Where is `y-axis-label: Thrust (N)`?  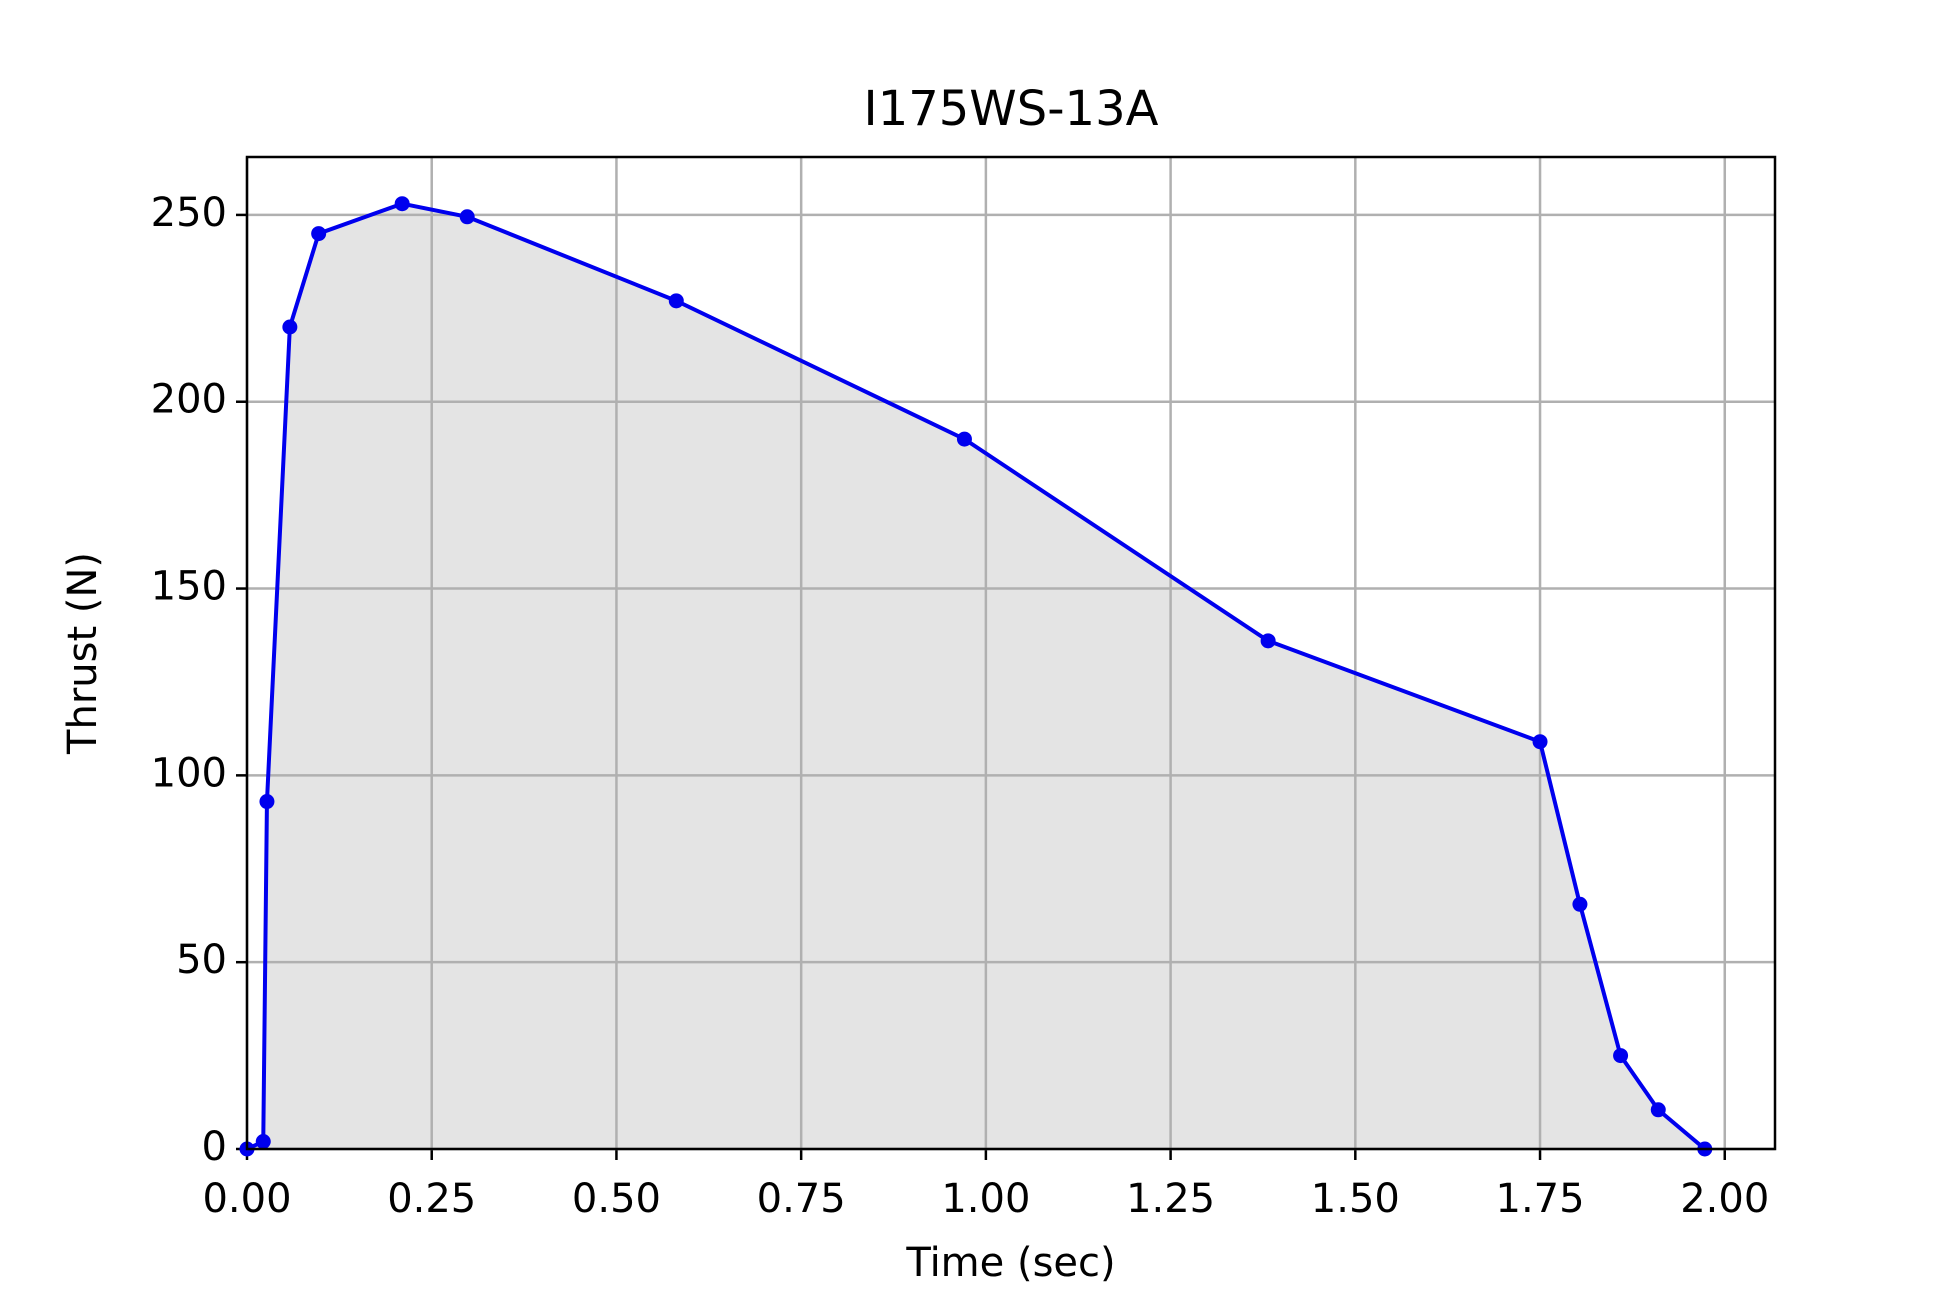 y-axis-label: Thrust (N) is located at coordinates (83, 653).